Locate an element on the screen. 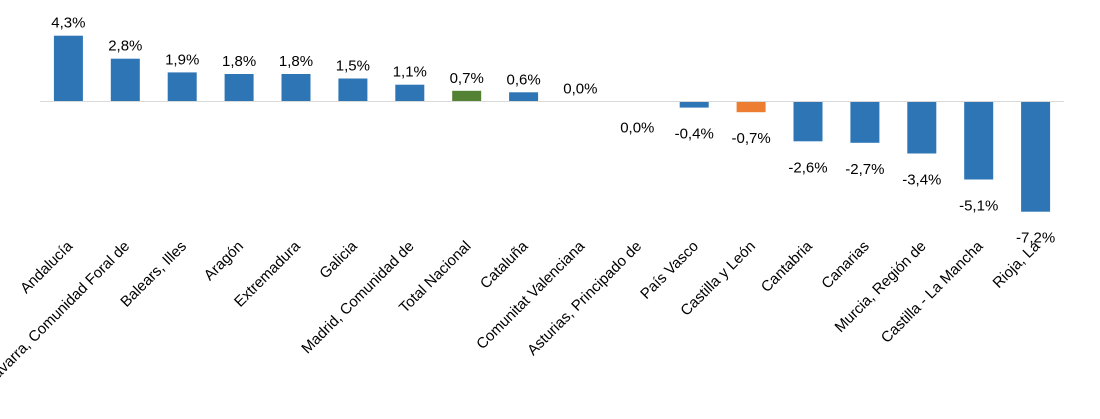 The height and width of the screenshot is (419, 1100). category-label-9: Comunitat Valenciana is located at coordinates (530, 294).